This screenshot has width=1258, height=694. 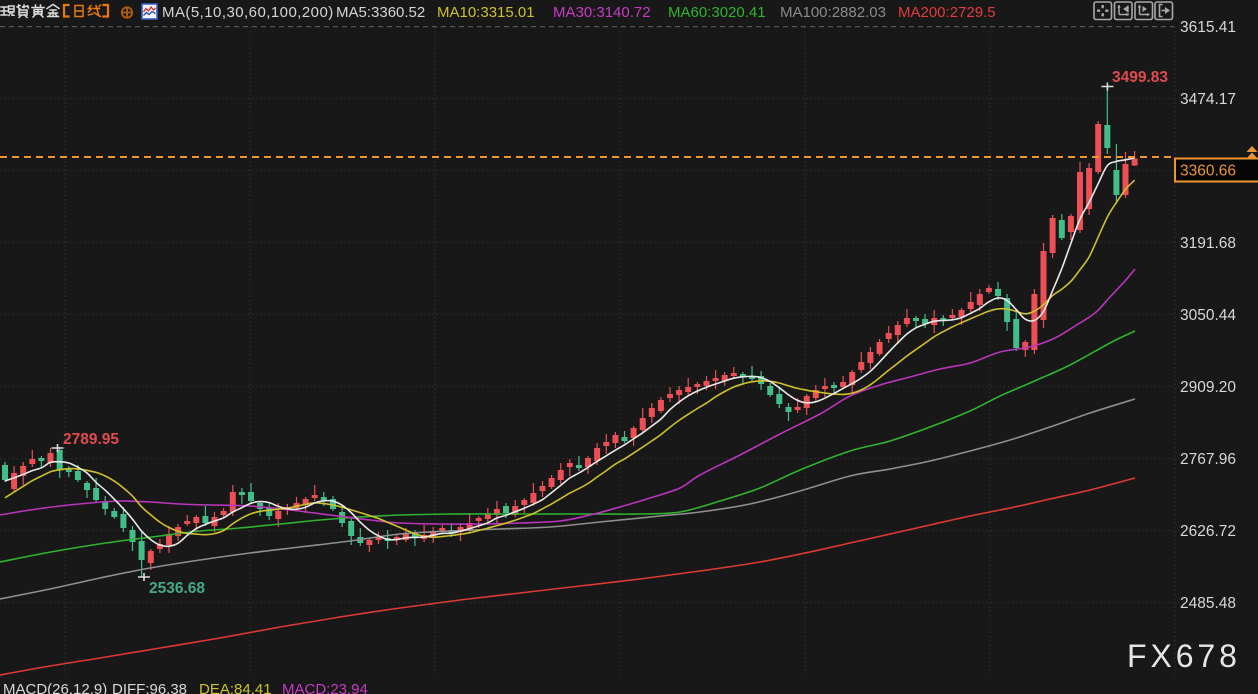 I want to click on svg-text: 3050.44, so click(x=1208, y=315).